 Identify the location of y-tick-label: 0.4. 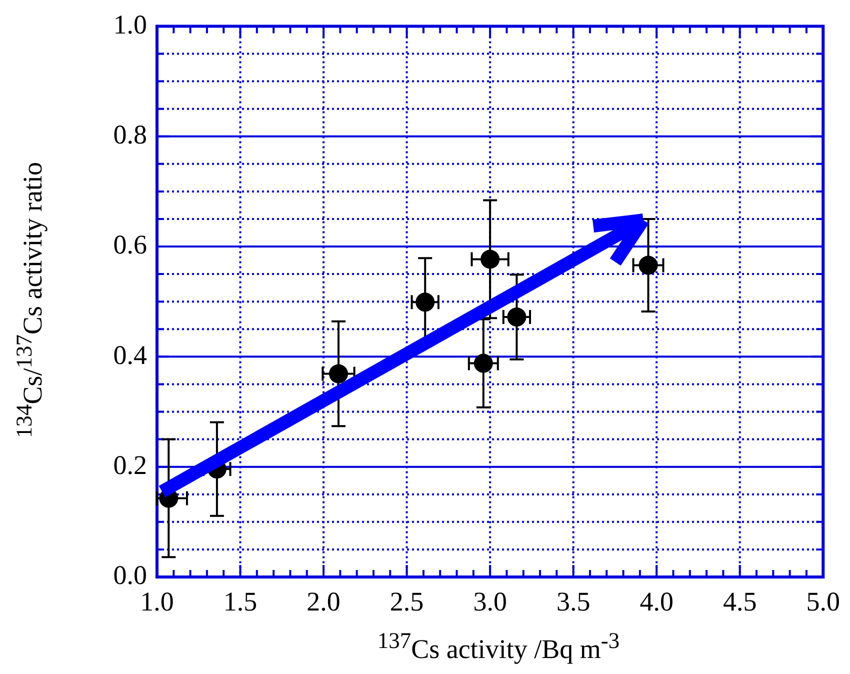
(130, 355).